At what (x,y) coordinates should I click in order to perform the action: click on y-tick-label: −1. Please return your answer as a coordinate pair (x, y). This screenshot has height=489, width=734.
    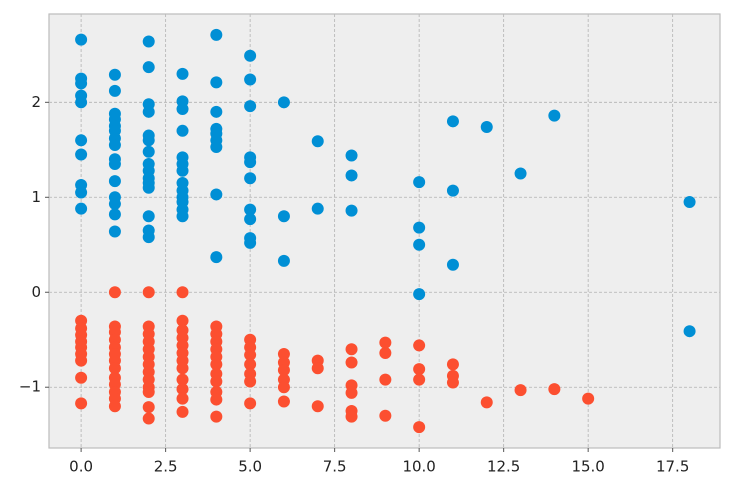
    Looking at the image, I should click on (30, 387).